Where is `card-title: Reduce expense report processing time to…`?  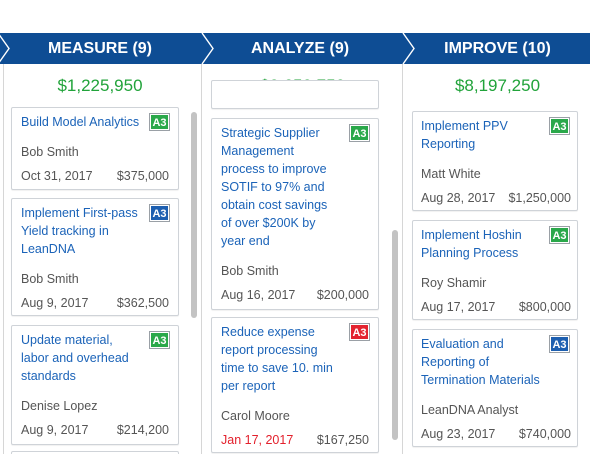
card-title: Reduce expense report processing time to… is located at coordinates (277, 359).